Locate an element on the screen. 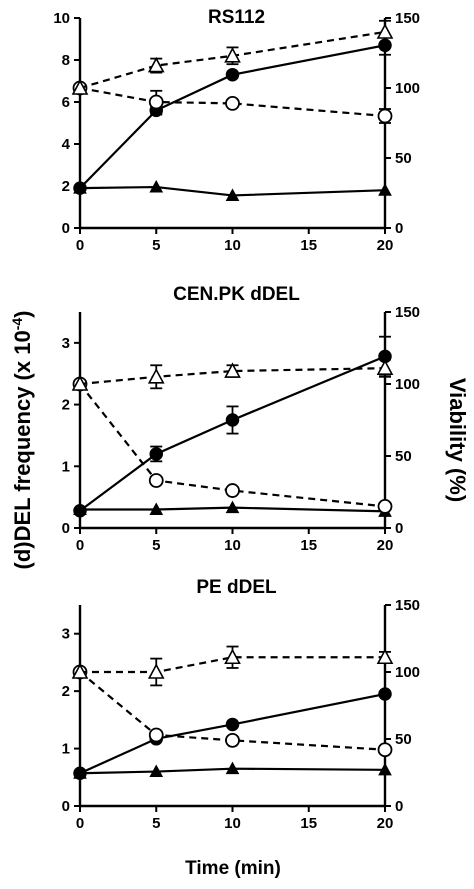  y-axis-title-right: Viability (%) is located at coordinates (457, 440).